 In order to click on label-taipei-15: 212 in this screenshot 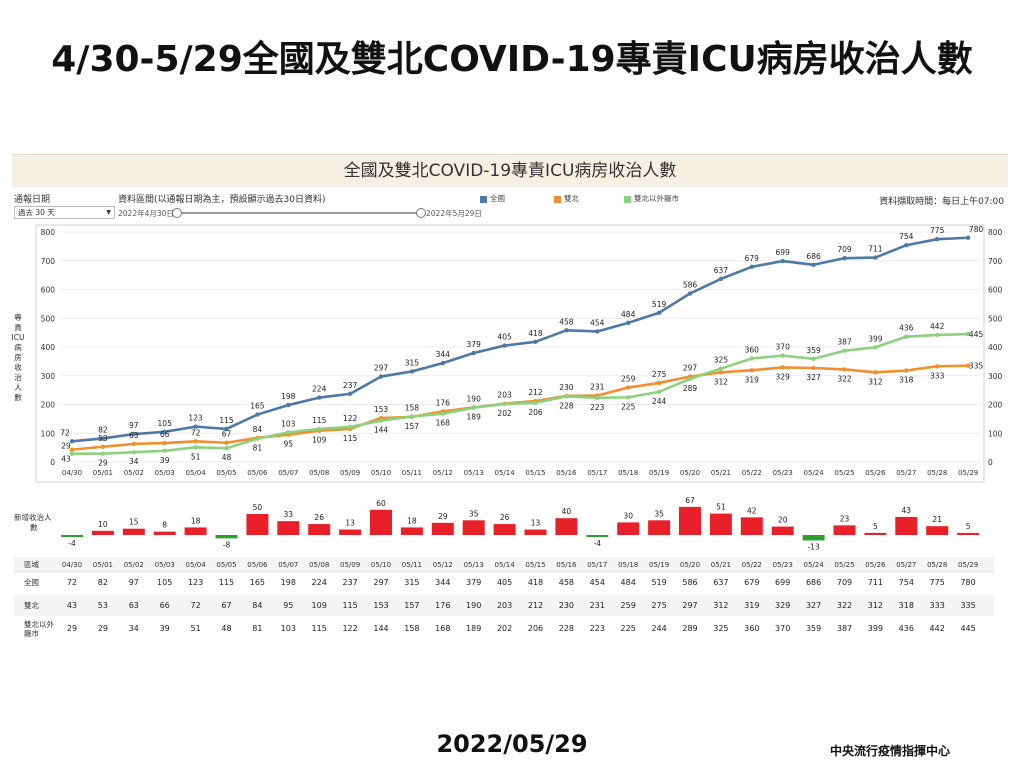, I will do `click(535, 392)`.